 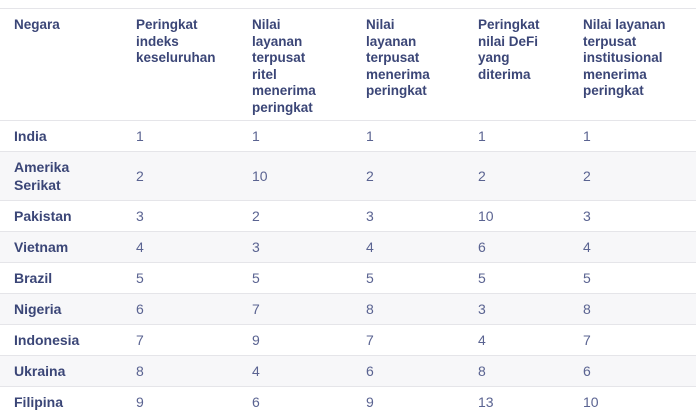 I want to click on country-cell: Nigeria, so click(x=61, y=309).